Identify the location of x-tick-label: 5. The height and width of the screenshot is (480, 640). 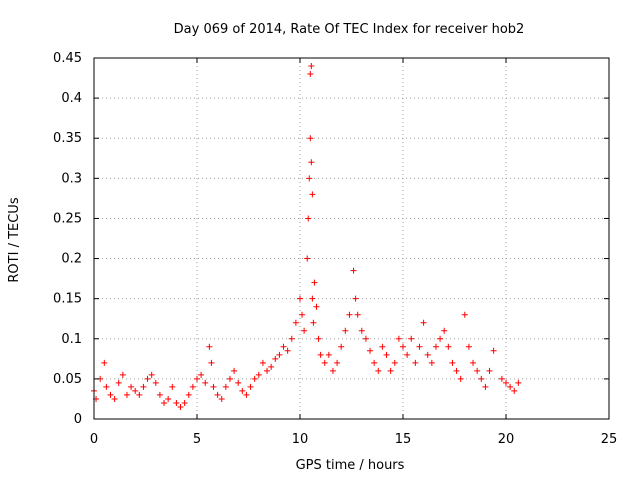
(197, 439).